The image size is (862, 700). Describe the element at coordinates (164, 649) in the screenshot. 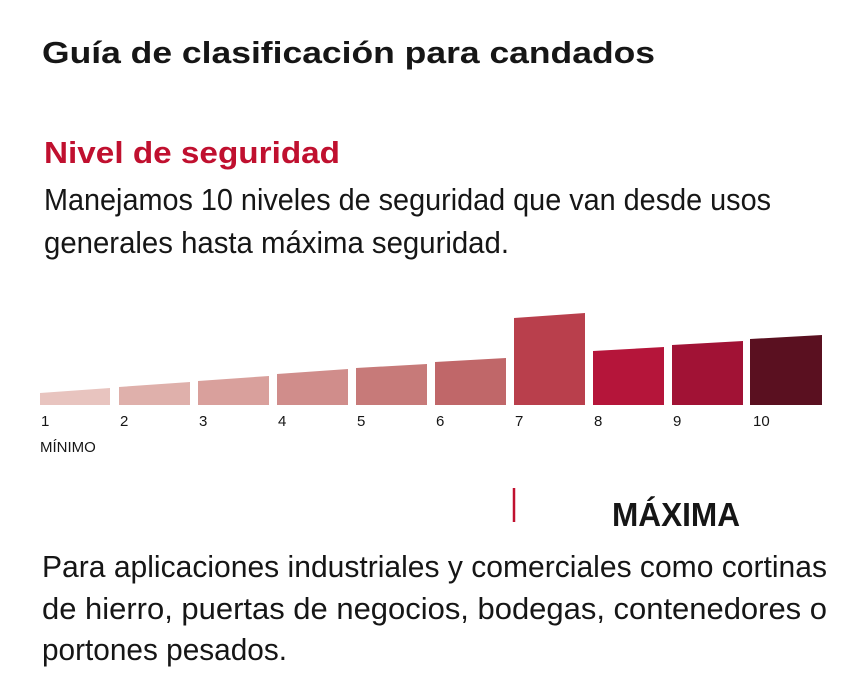

I see `highlight-description-line: portones pesados.` at that location.